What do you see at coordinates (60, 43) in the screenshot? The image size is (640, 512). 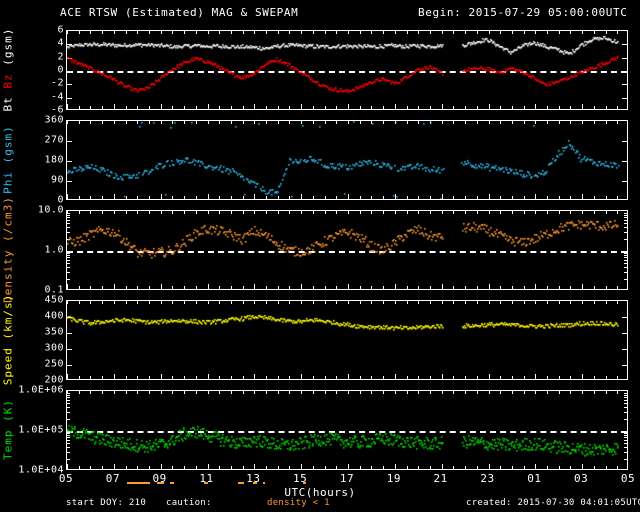 I see `ytick-label: 4` at bounding box center [60, 43].